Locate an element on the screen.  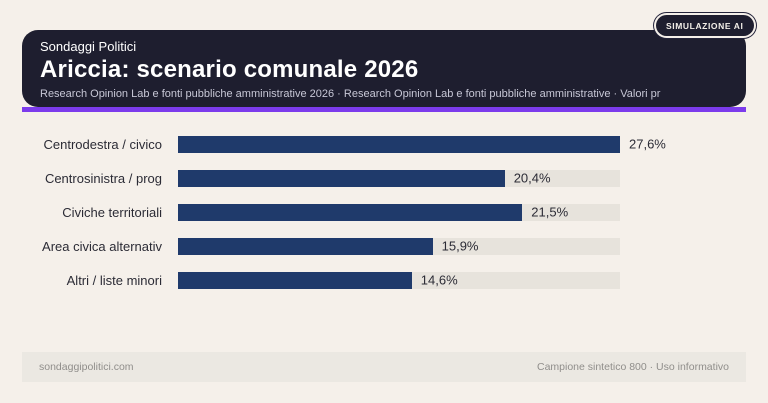
page-title: Ariccia: scenario comunale 2026 is located at coordinates (229, 69).